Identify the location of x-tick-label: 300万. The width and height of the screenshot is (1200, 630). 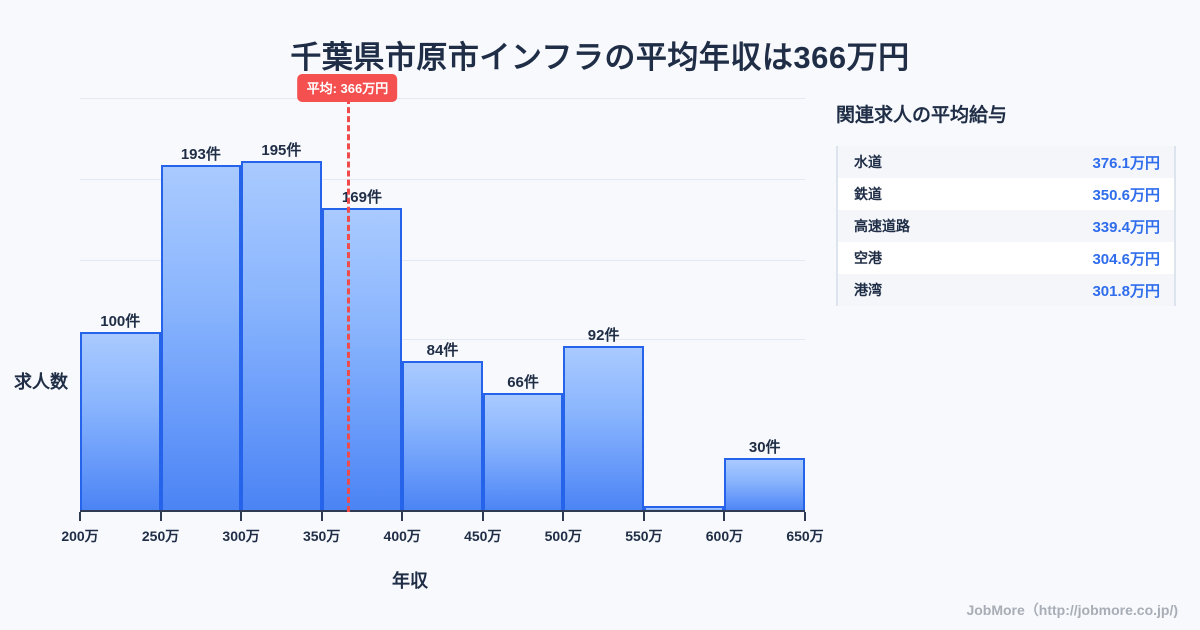
(241, 536).